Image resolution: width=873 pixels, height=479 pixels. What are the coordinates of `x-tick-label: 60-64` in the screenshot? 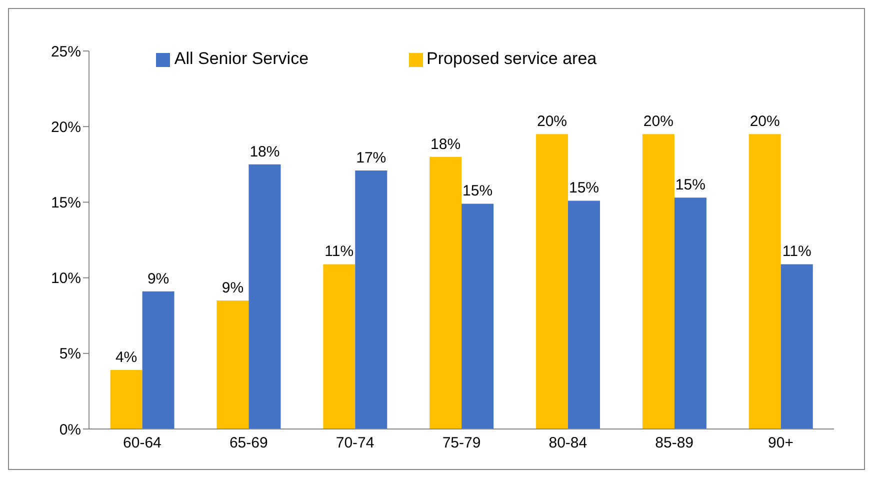 It's located at (142, 443).